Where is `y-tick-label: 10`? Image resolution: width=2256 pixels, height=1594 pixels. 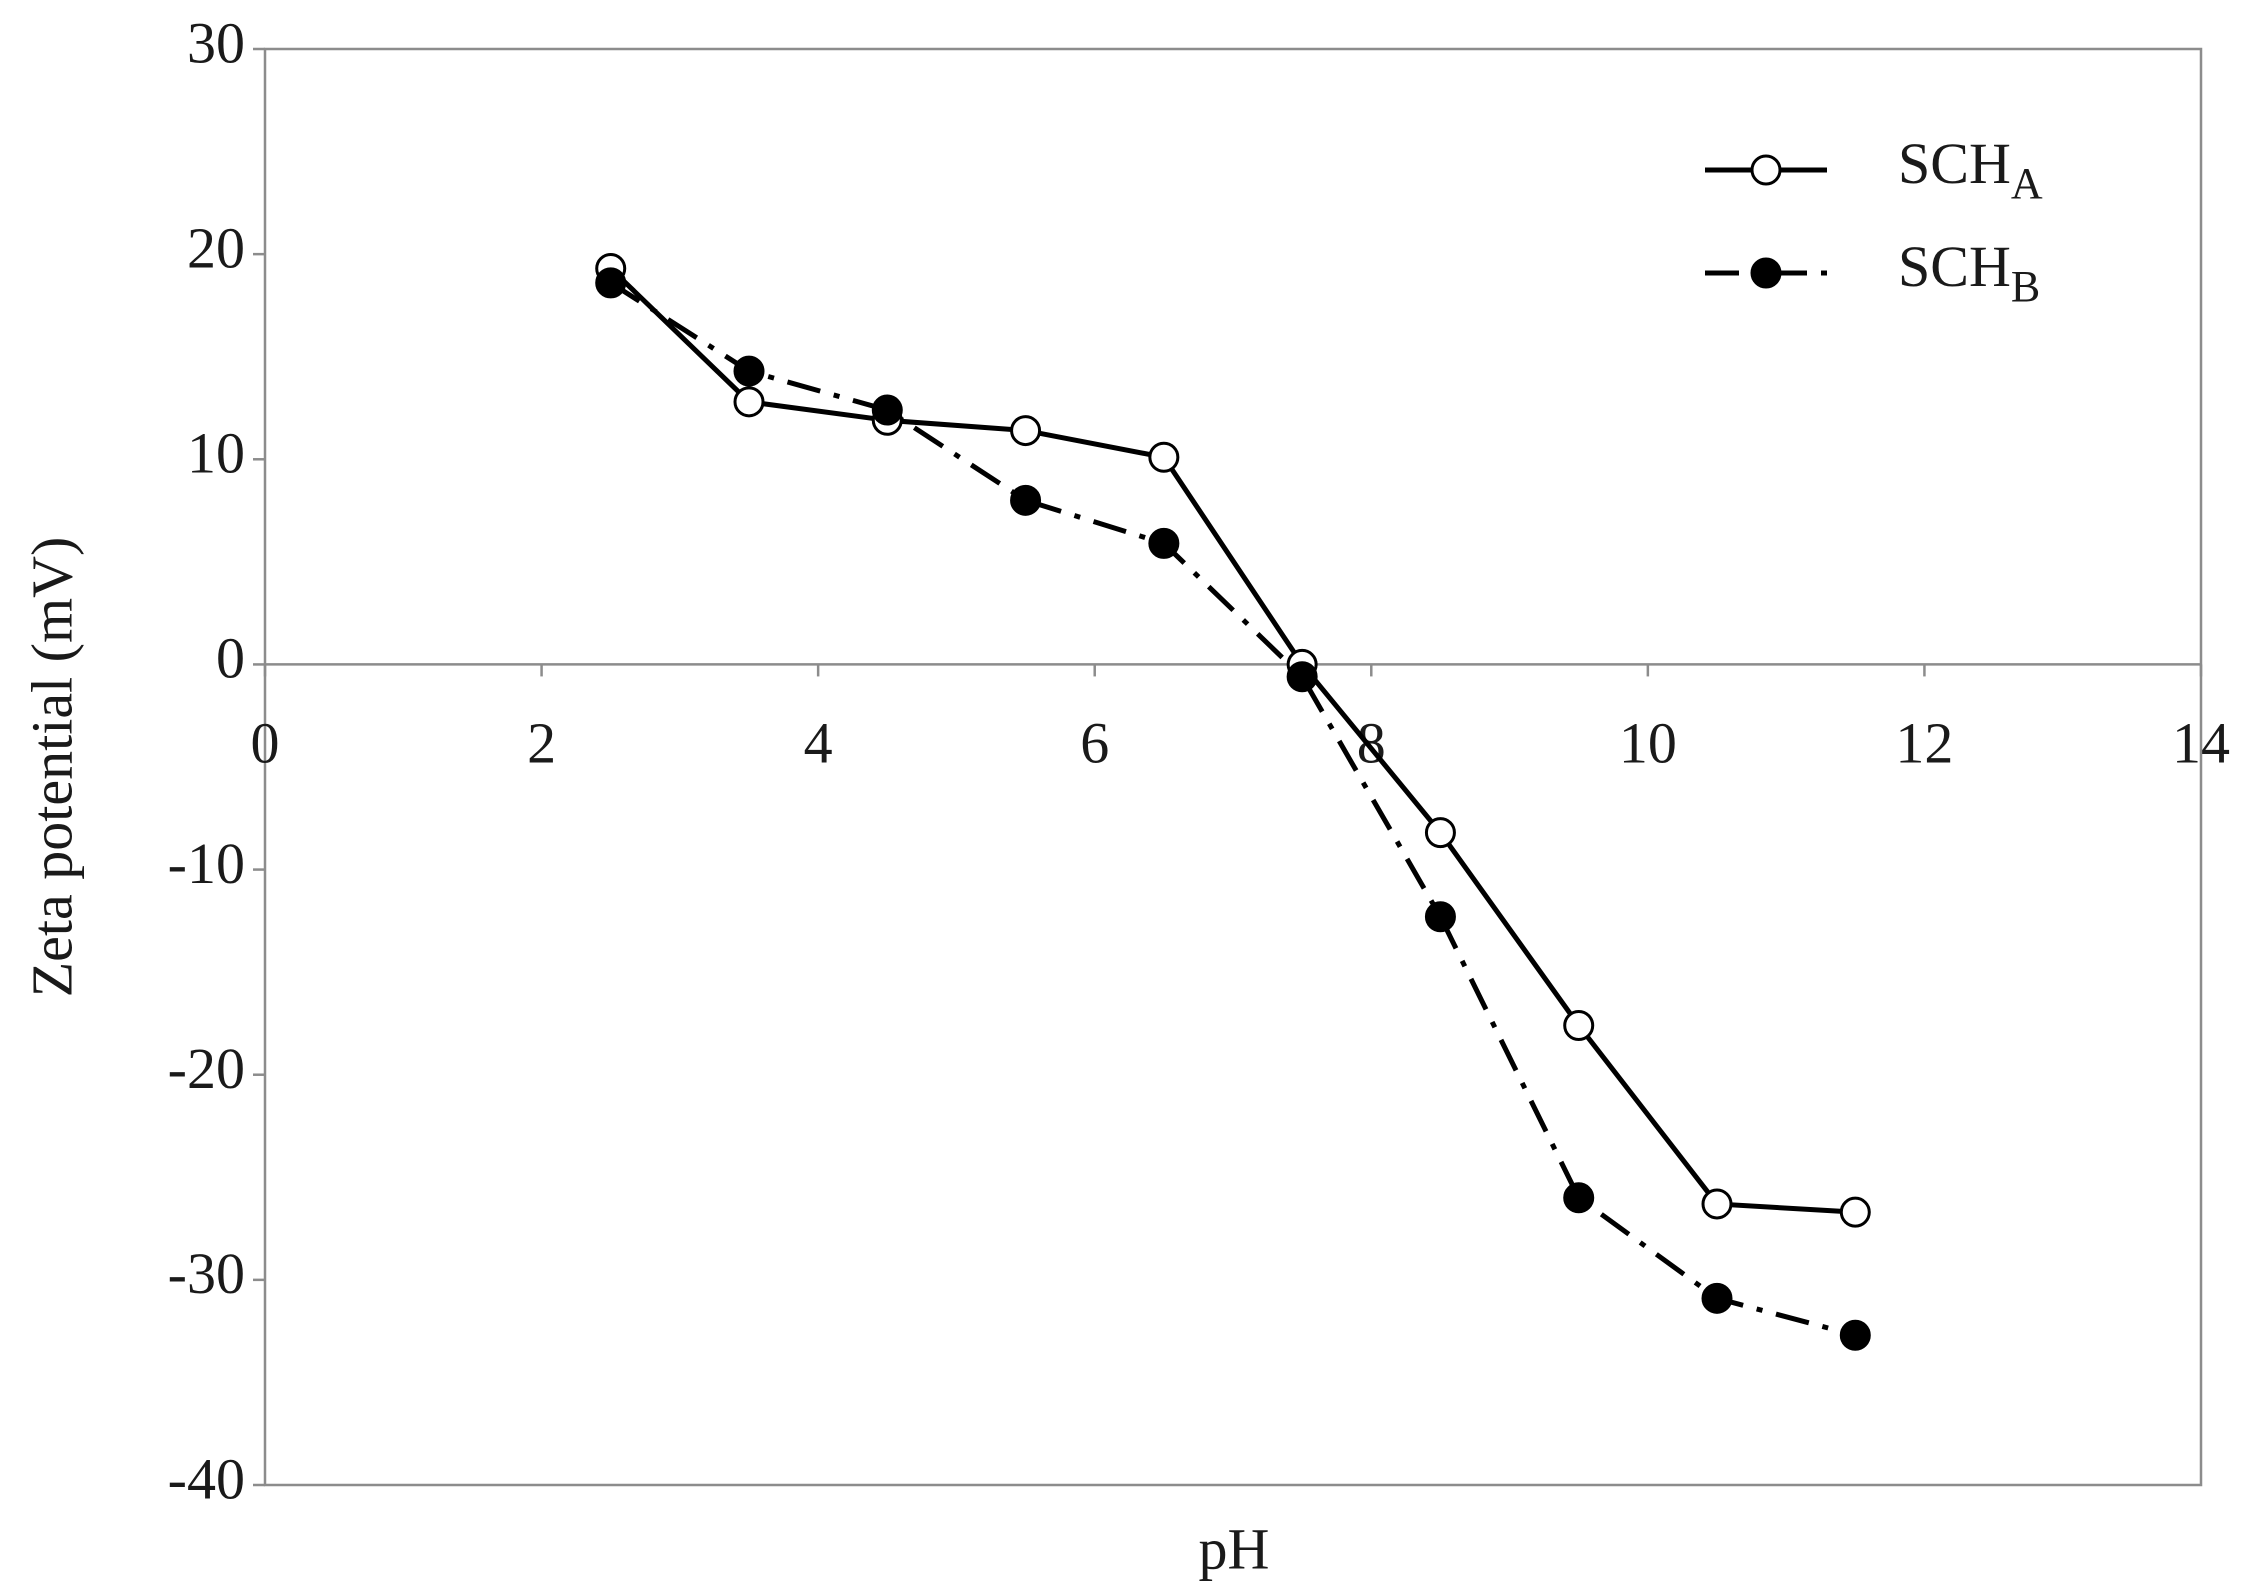
y-tick-label: 10 is located at coordinates (216, 453).